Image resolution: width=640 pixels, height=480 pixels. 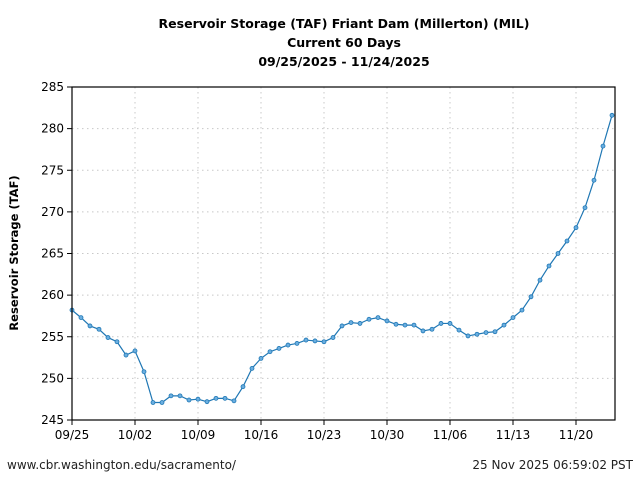 I want to click on x-tick-label: 10/02, so click(x=135, y=435).